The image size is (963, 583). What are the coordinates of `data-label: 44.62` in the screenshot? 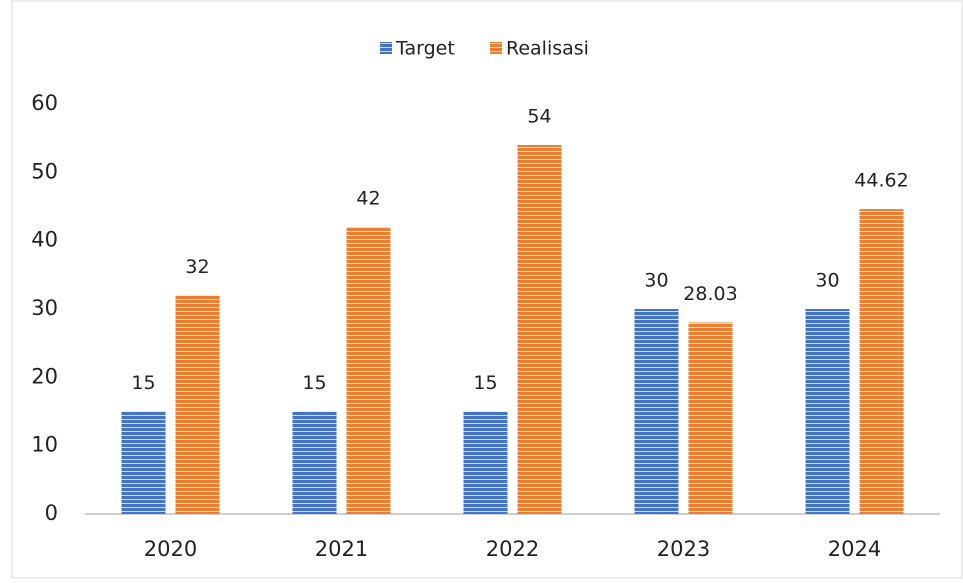 It's located at (881, 181).